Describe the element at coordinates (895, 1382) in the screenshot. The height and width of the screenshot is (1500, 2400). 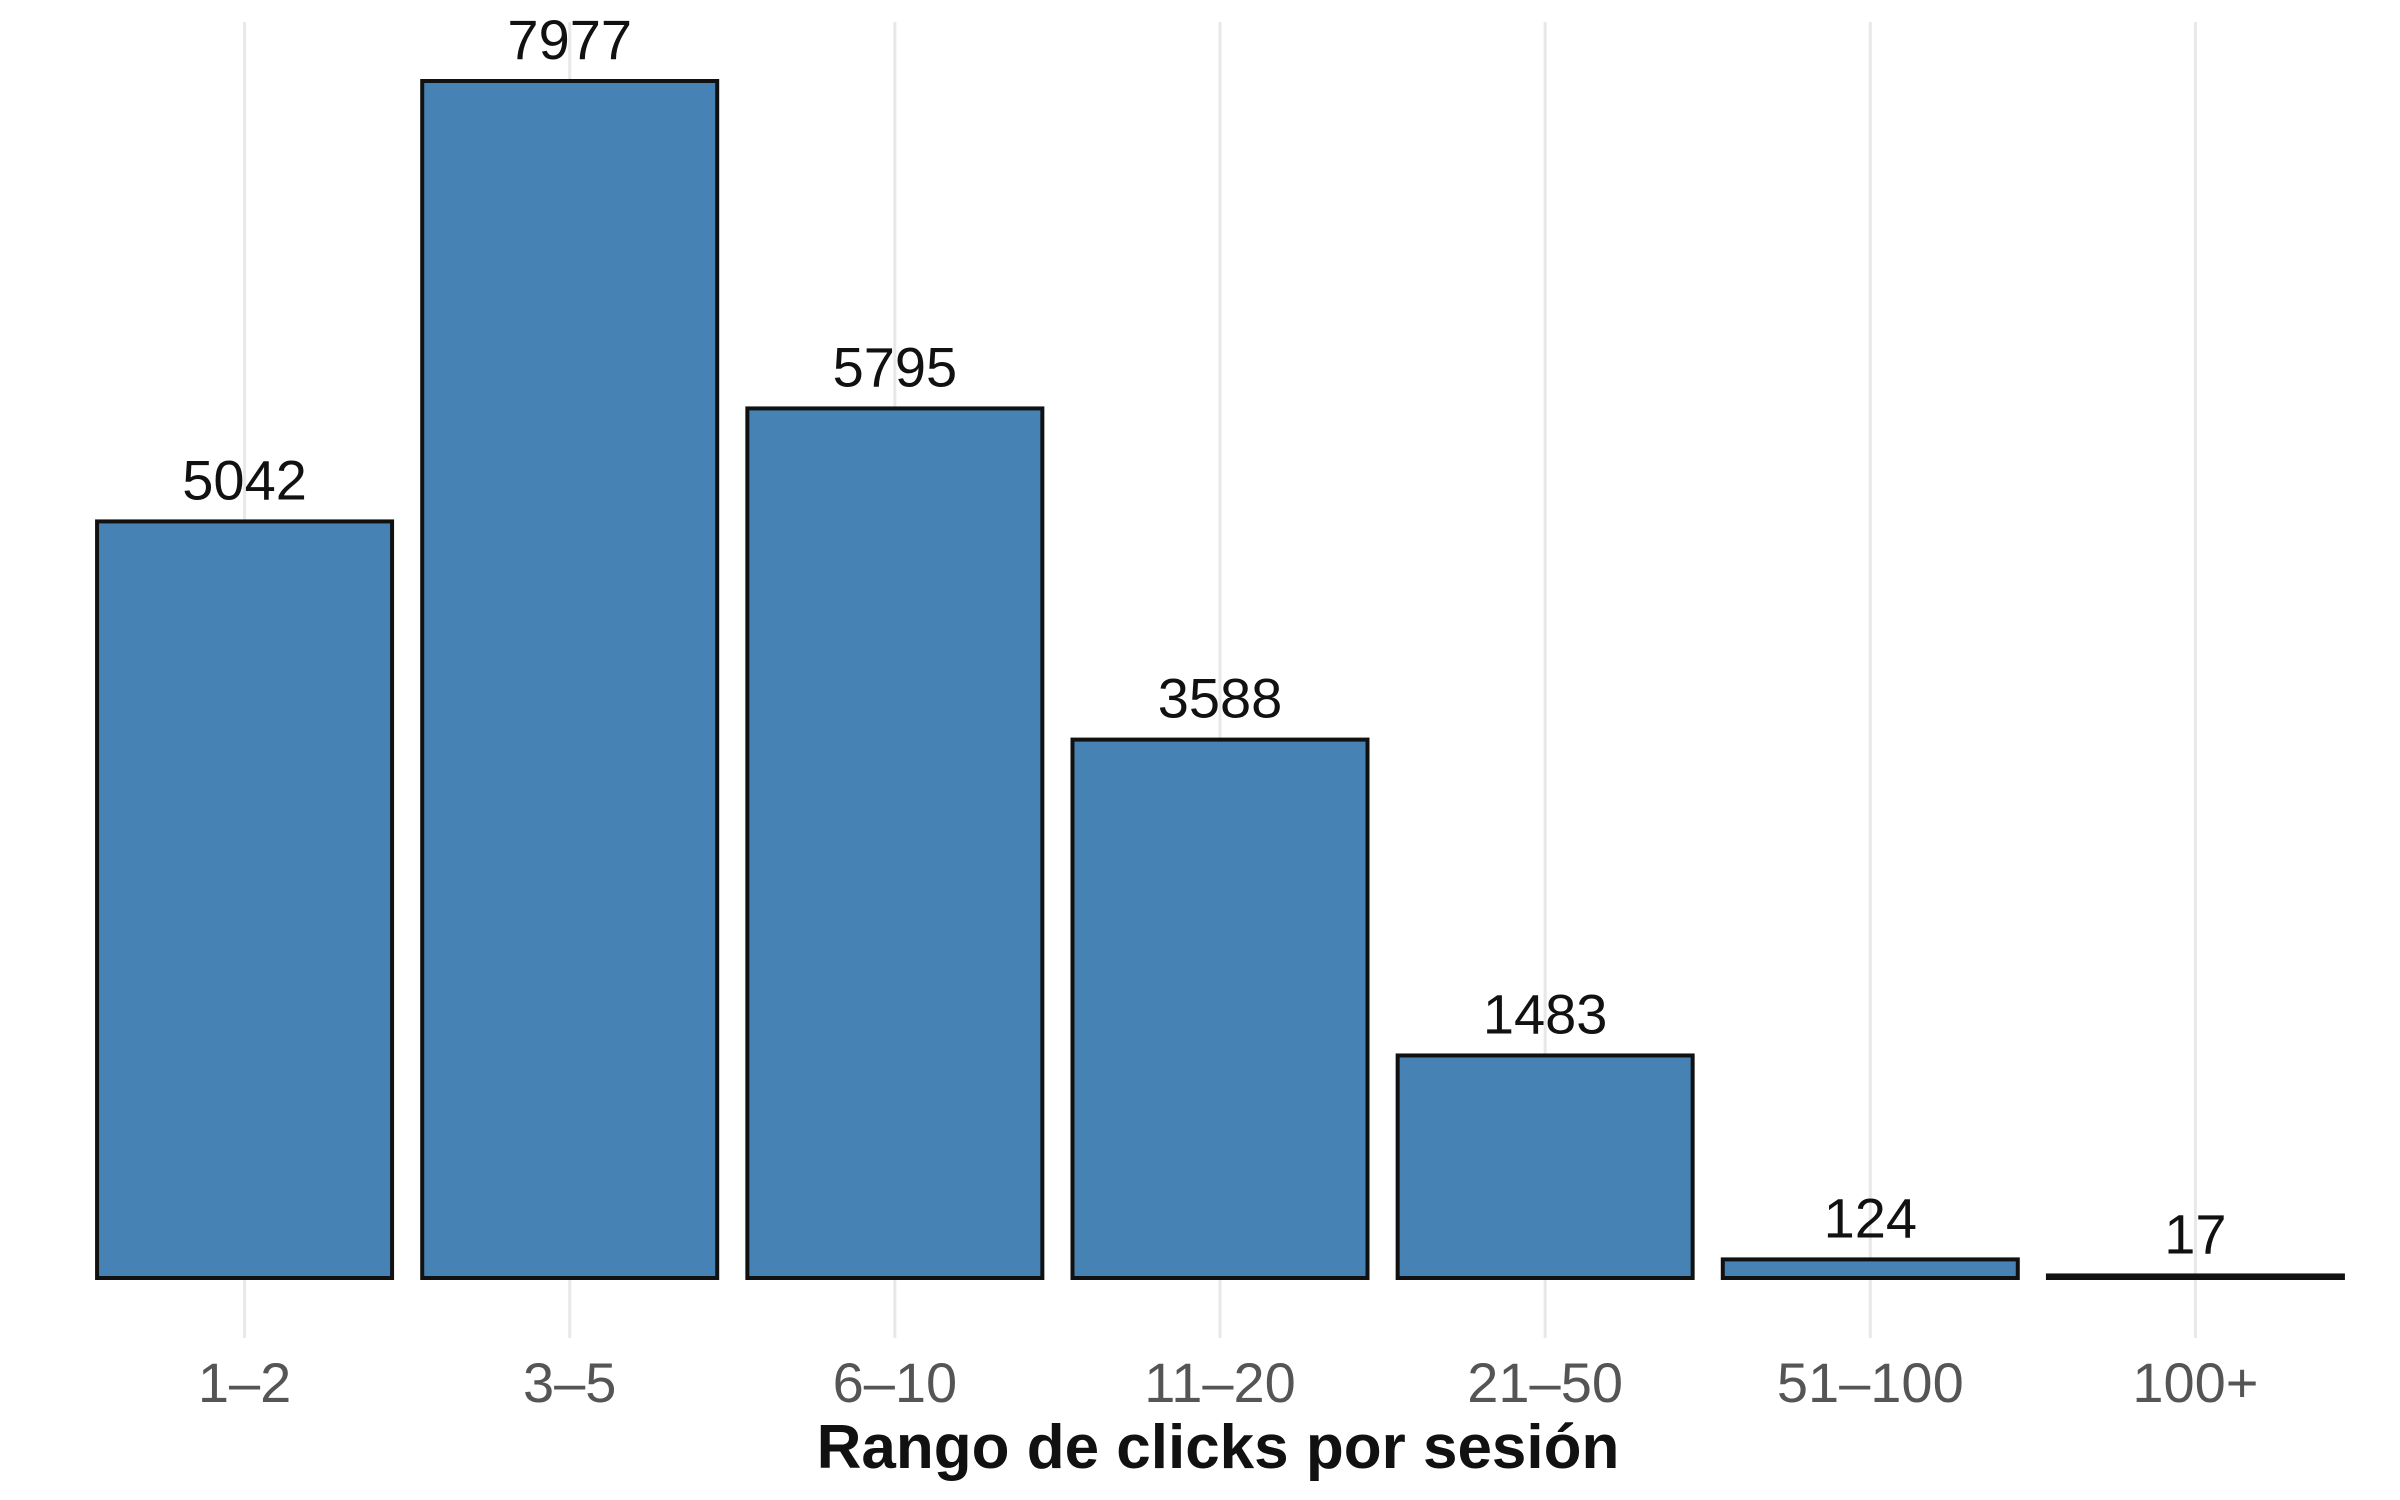
I see `x-tick-label: 6–10` at that location.